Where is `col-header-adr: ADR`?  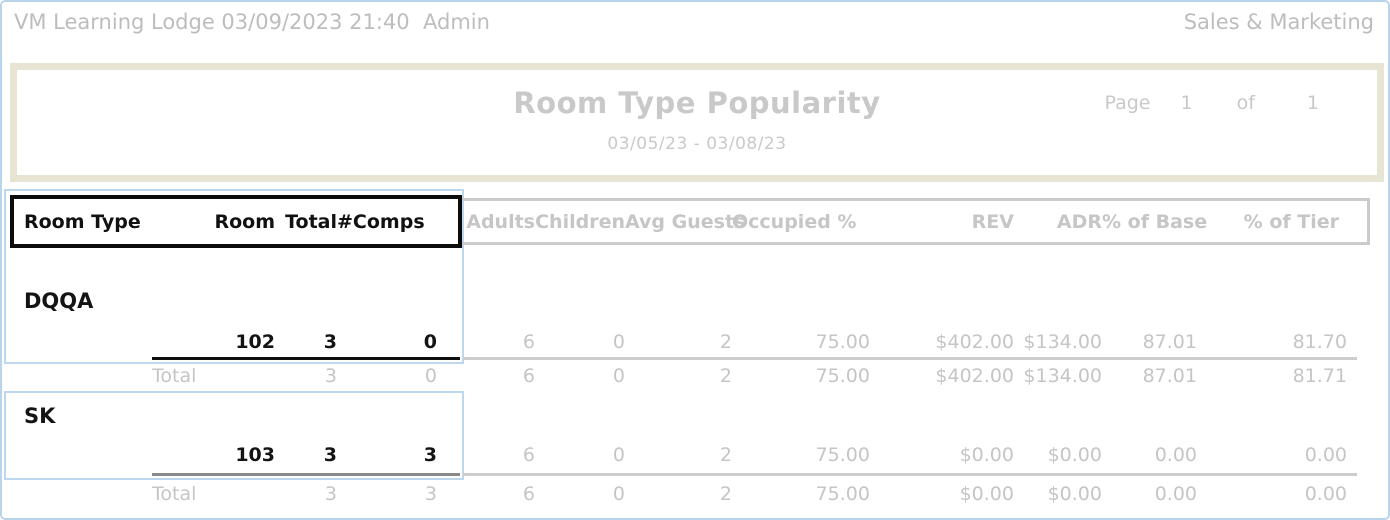
col-header-adr: ADR is located at coordinates (1079, 221).